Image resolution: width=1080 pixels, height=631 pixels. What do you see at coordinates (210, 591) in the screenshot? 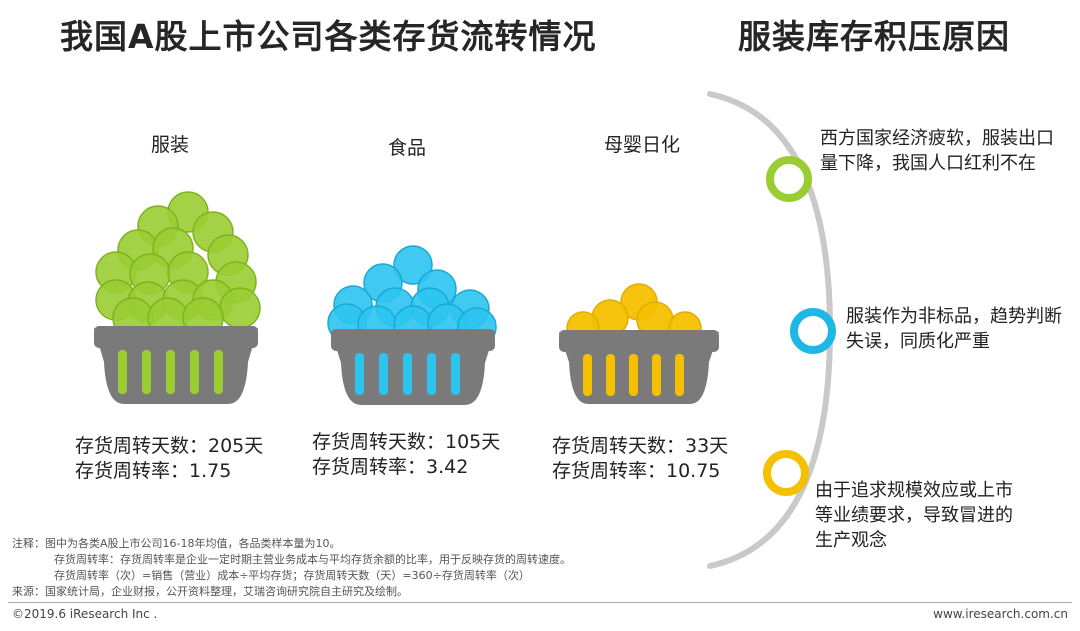
I see `note-source: 来源：国家统计局，企业财报，公开资料整理，艾瑞咨询研究院自主研究及绘制。` at bounding box center [210, 591].